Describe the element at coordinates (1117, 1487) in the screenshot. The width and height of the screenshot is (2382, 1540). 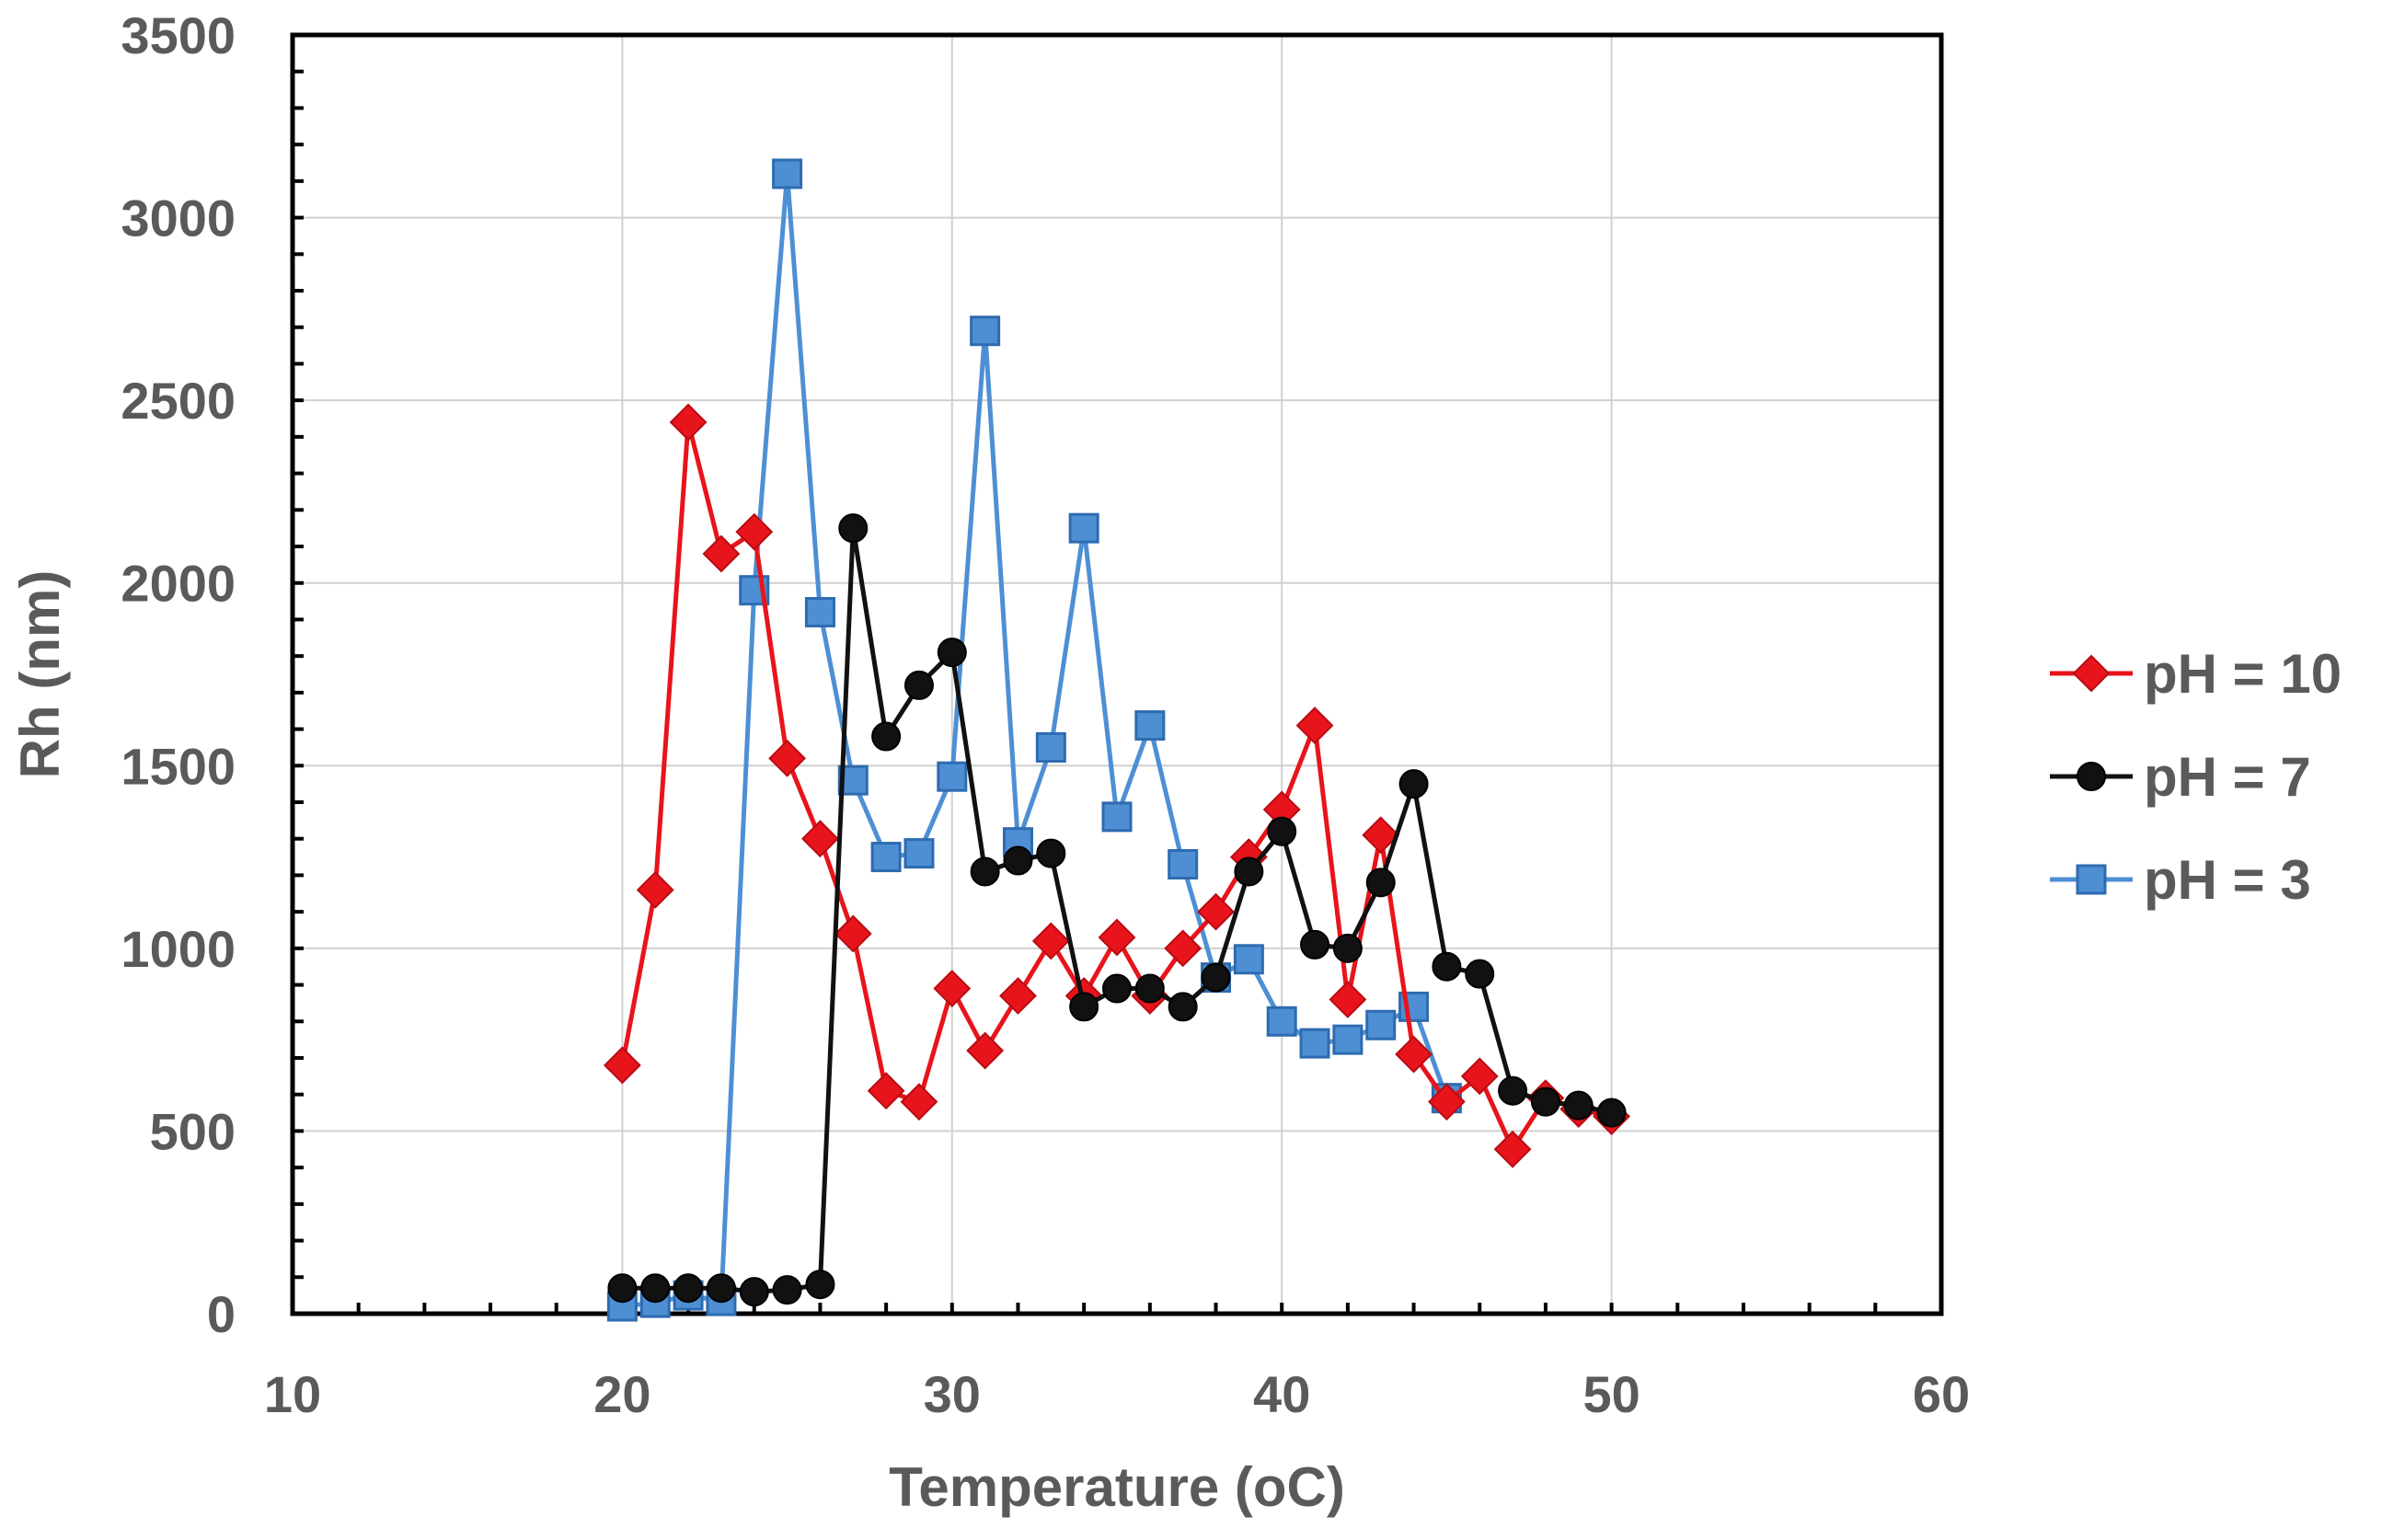
I see `x-axis-title: Temperature (oC)` at that location.